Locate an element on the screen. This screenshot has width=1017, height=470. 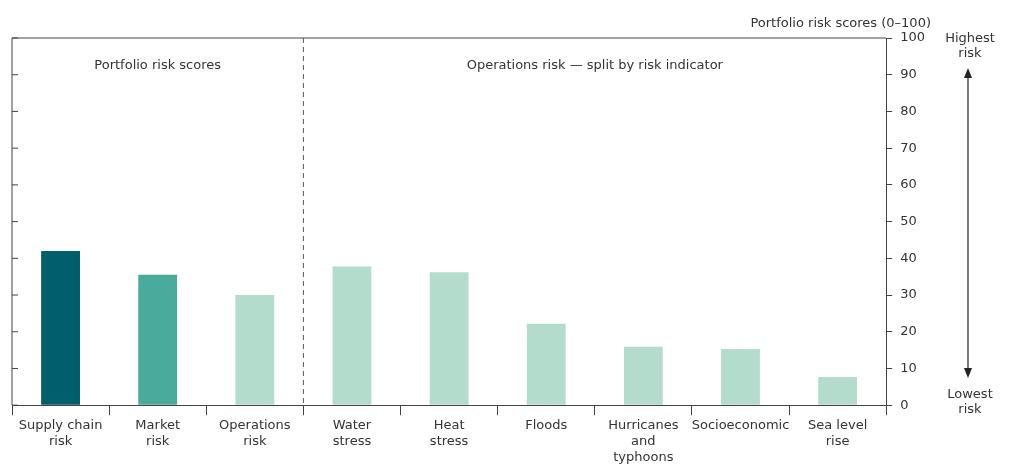
x-tick-label: Market risk is located at coordinates (158, 432).